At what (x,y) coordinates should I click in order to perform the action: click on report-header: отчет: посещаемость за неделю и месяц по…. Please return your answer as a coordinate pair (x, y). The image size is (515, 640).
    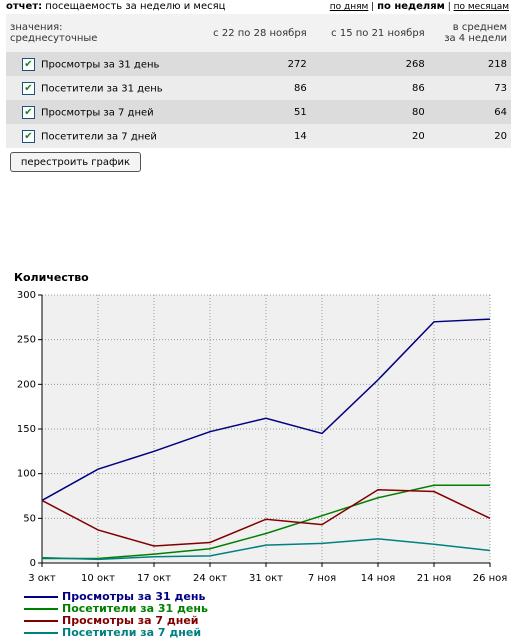
    Looking at the image, I should click on (258, 7).